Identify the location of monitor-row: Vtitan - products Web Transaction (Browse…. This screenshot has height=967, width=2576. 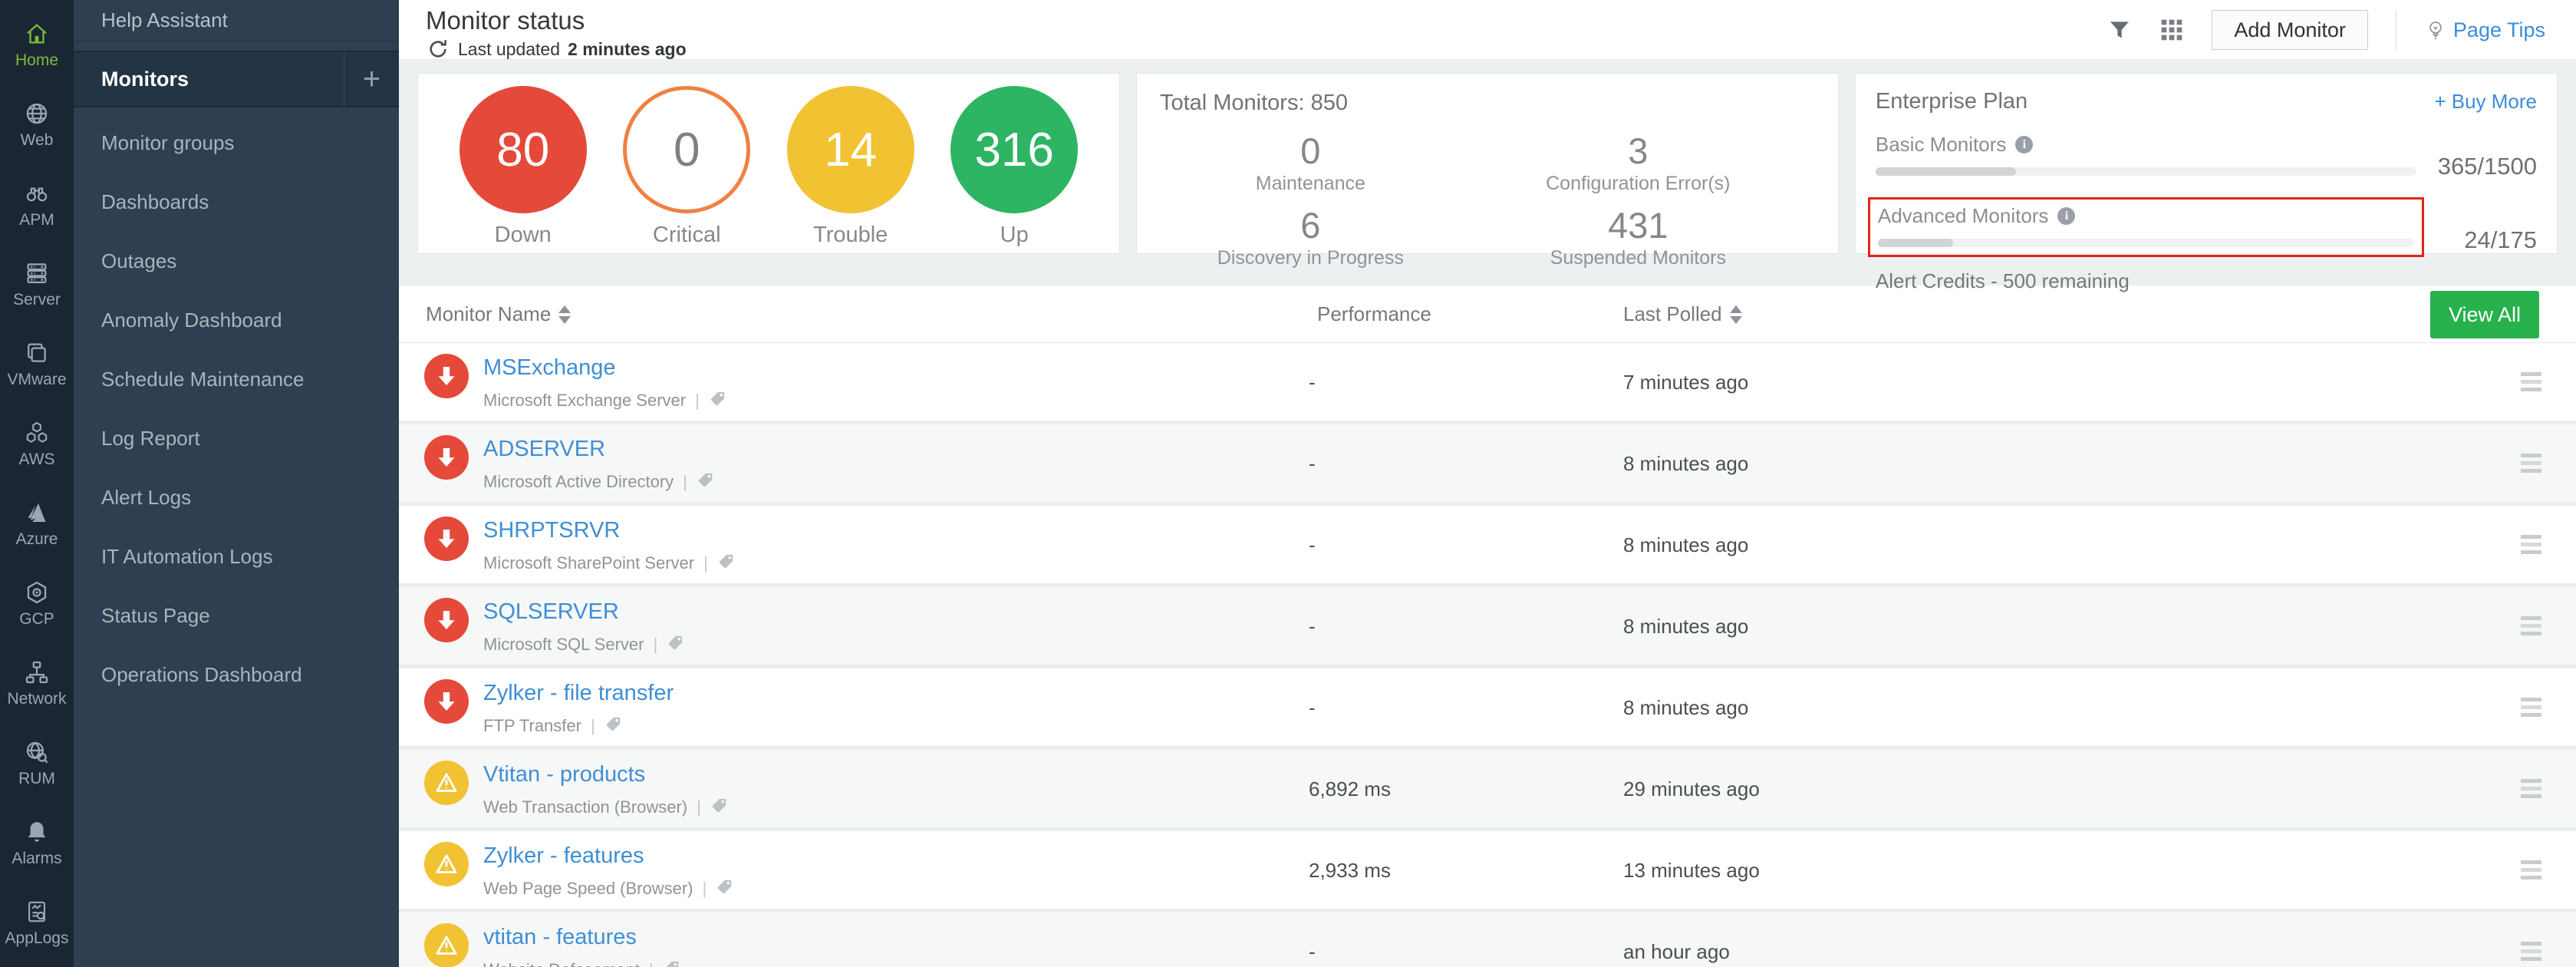
(1487, 791).